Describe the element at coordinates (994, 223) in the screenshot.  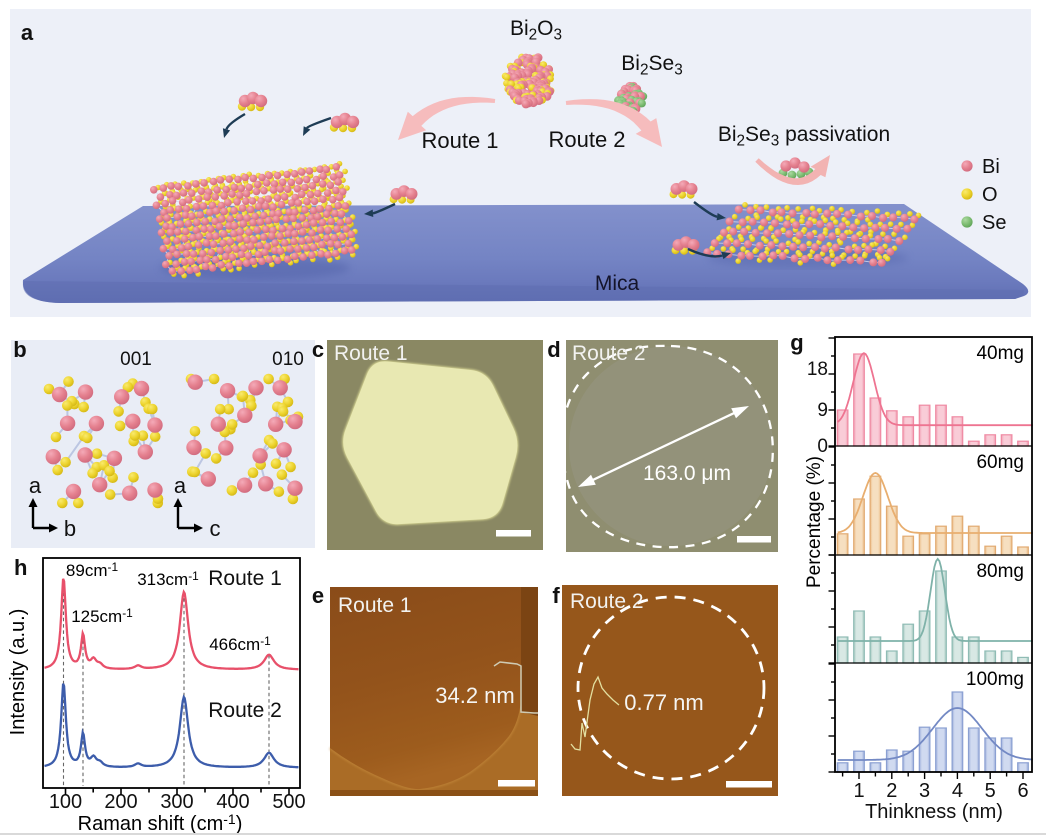
I see `svg-text: Se` at that location.